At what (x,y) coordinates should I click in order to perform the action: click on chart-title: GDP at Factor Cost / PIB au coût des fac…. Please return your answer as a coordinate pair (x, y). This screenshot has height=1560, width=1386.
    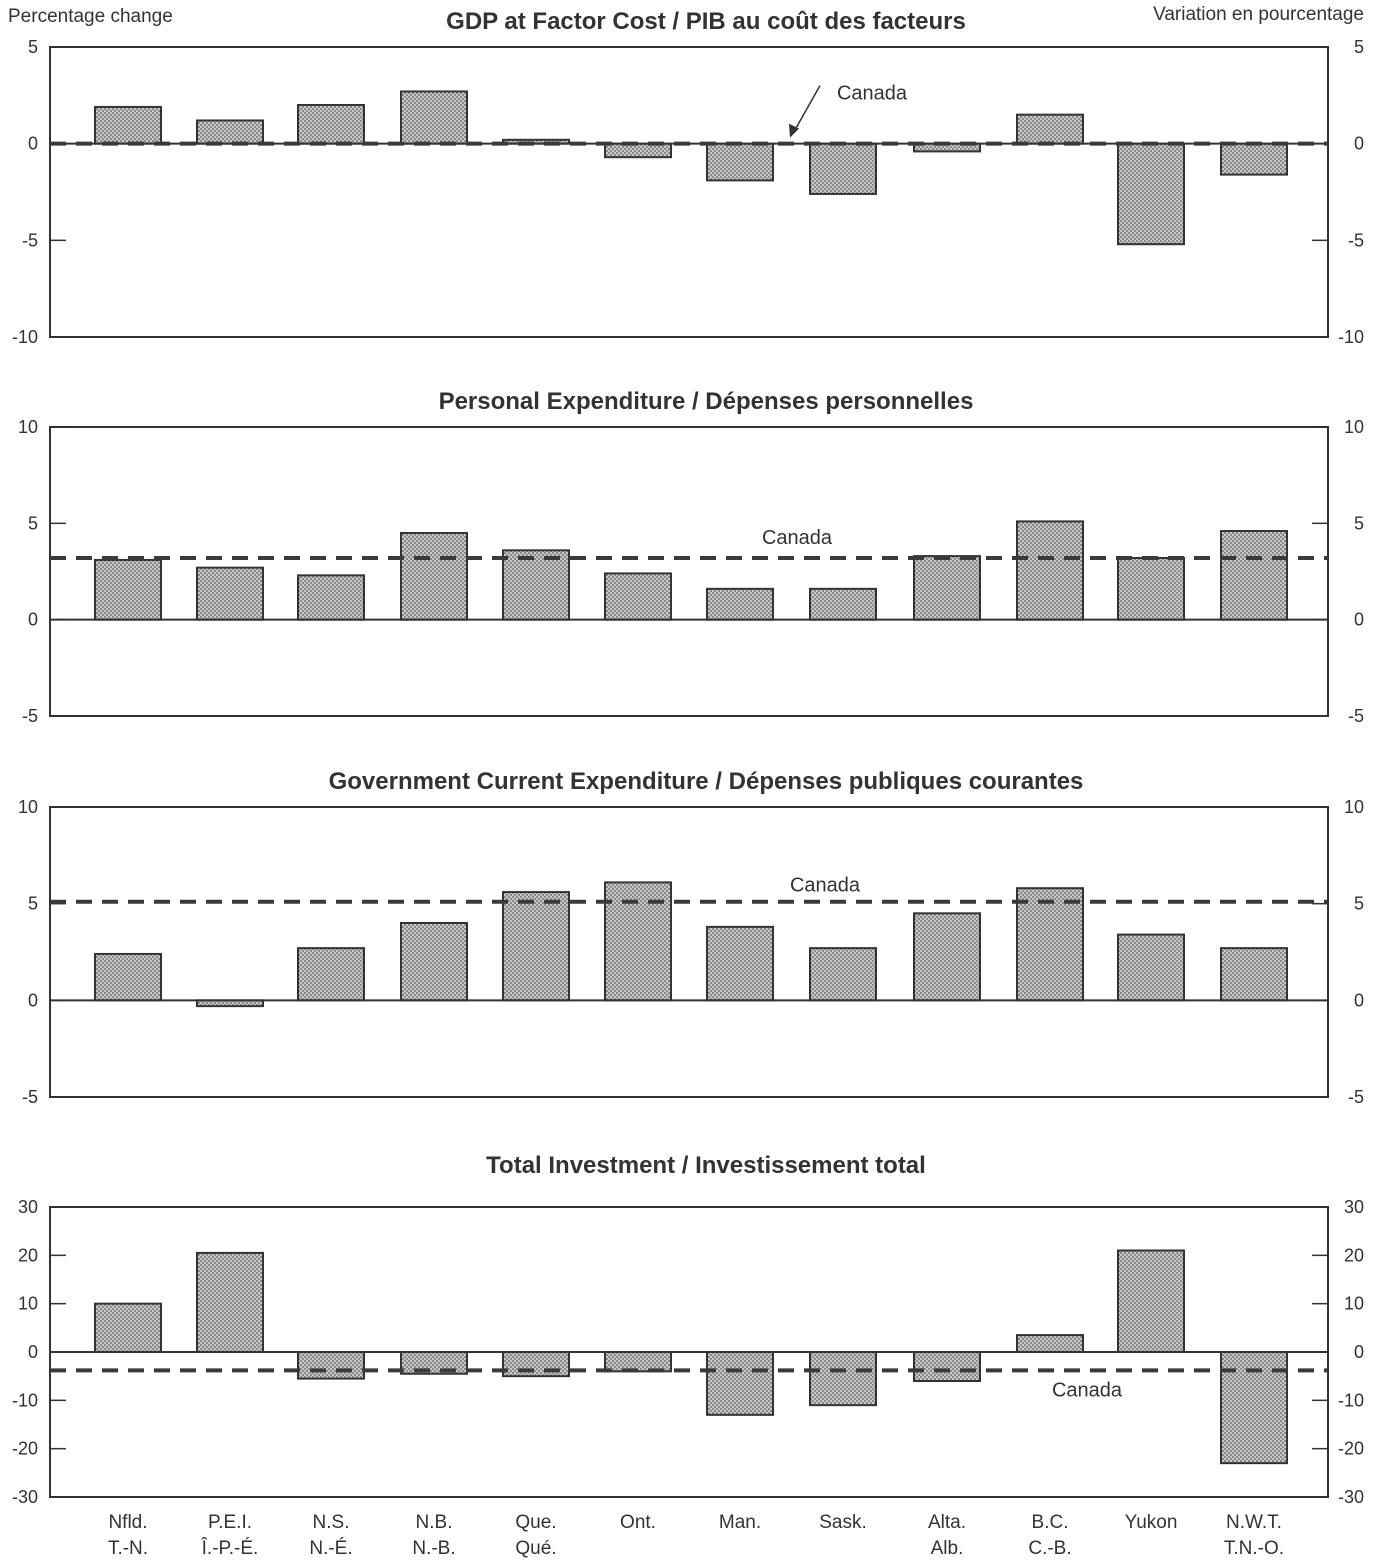
    Looking at the image, I should click on (706, 21).